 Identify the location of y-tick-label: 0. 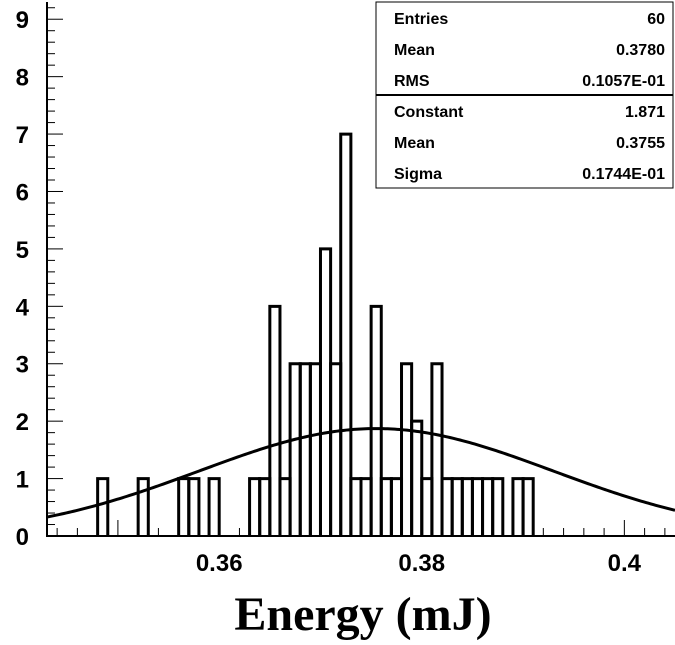
(22, 537).